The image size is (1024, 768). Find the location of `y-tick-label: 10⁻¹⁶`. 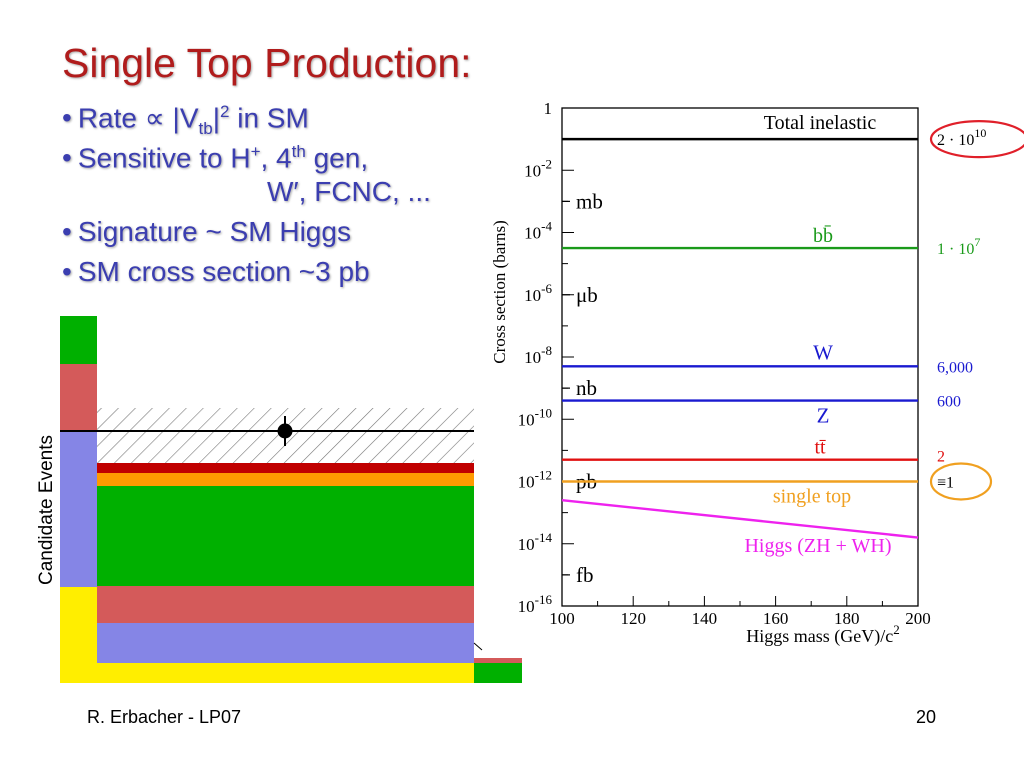

y-tick-label: 10⁻¹⁶ is located at coordinates (535, 604).